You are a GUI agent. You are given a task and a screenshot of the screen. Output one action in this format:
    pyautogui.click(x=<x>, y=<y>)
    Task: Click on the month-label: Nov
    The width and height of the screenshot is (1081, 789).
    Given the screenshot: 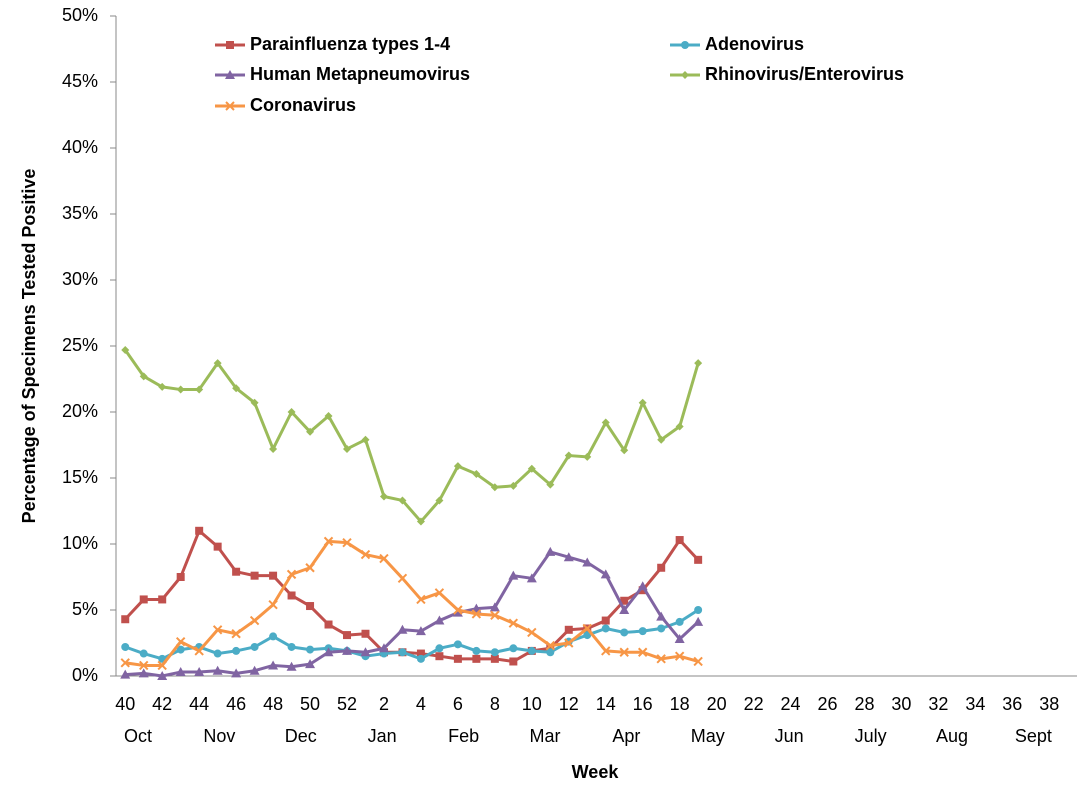 What is the action you would take?
    pyautogui.click(x=219, y=736)
    